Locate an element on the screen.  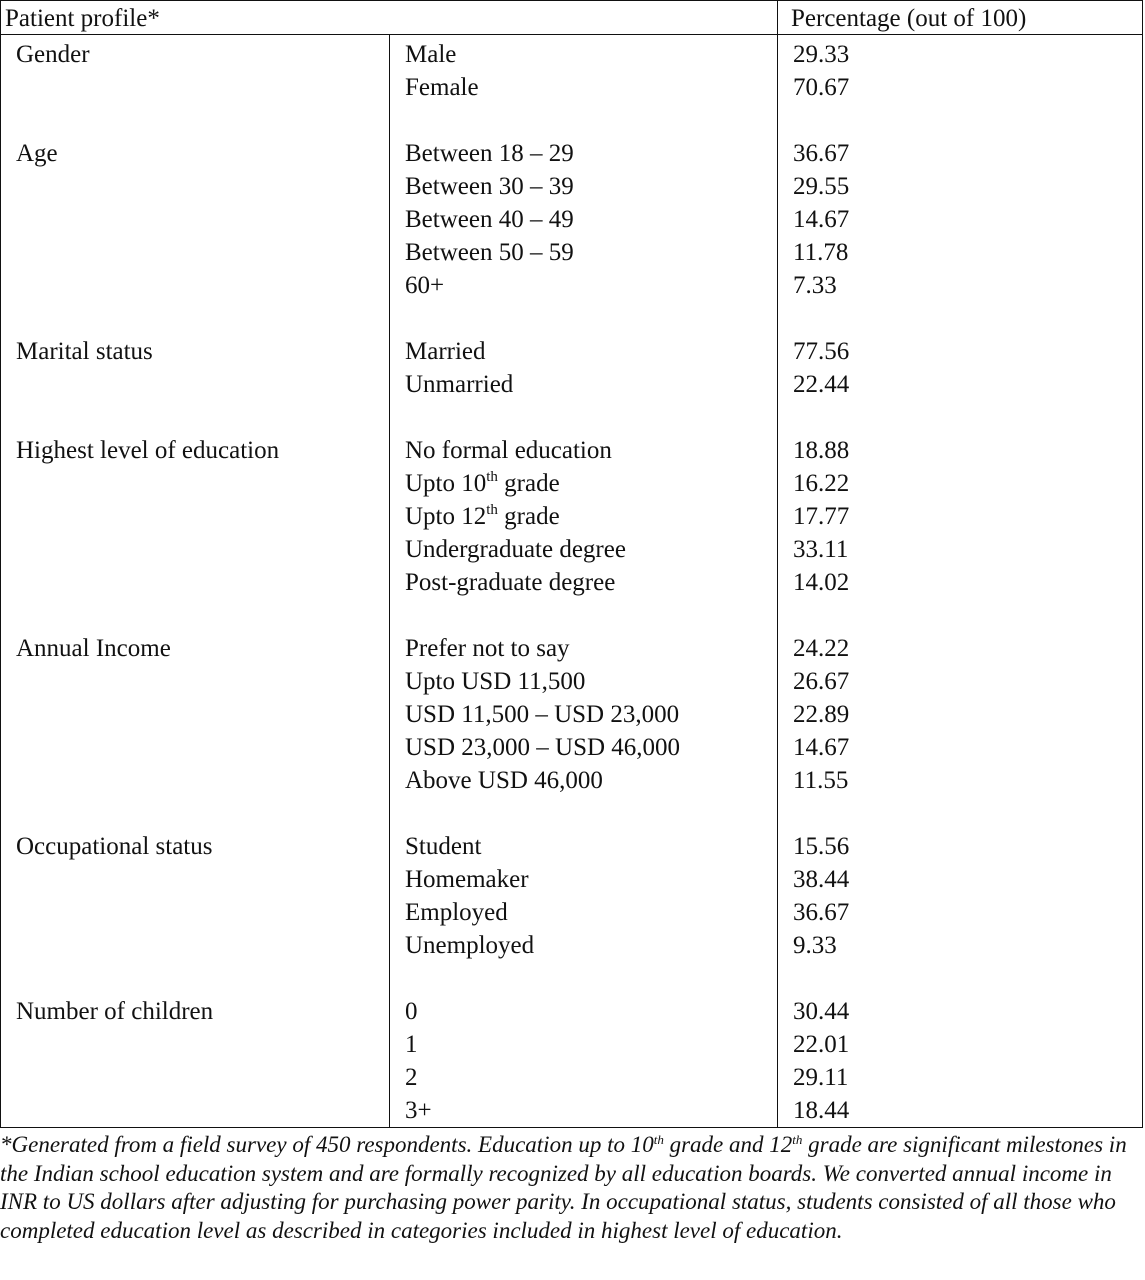
row-label: Between 30 – 39 is located at coordinates (489, 186).